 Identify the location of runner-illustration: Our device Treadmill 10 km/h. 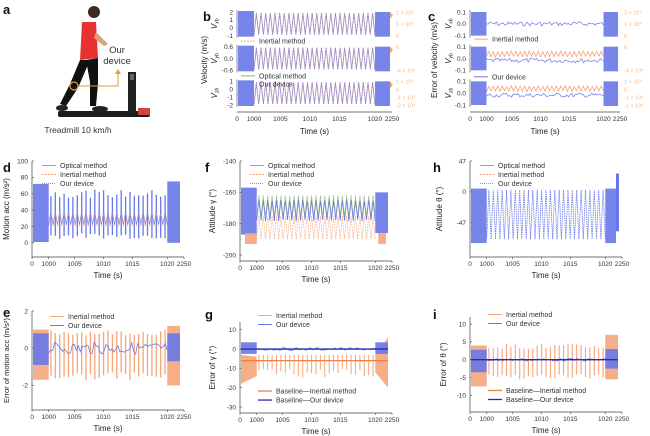
(97, 70).